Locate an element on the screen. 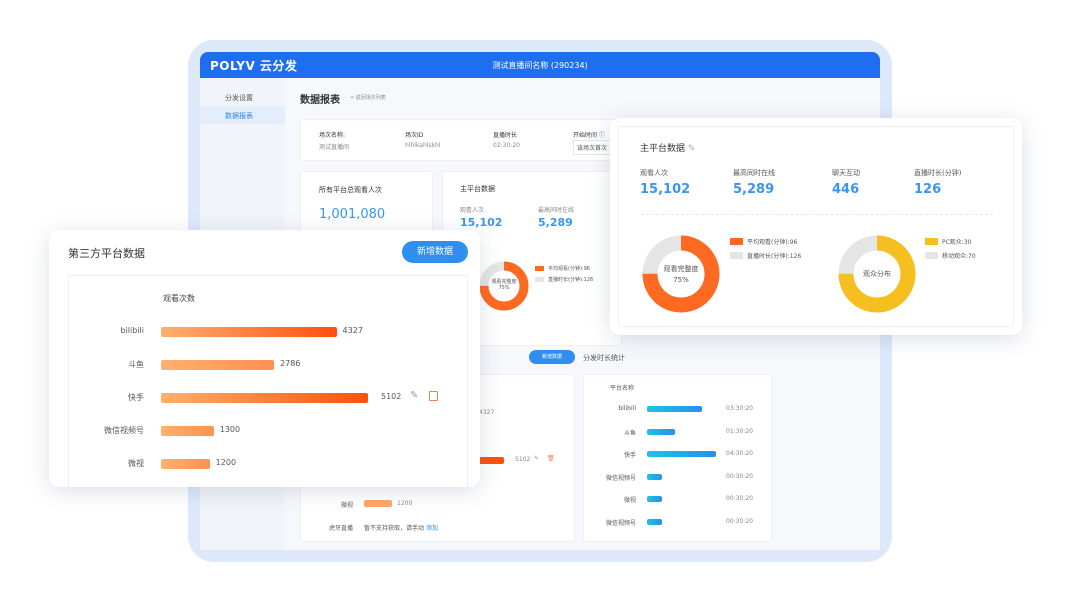 The height and width of the screenshot is (599, 1080). room-title: 测试直播间名称 (290234) is located at coordinates (540, 65).